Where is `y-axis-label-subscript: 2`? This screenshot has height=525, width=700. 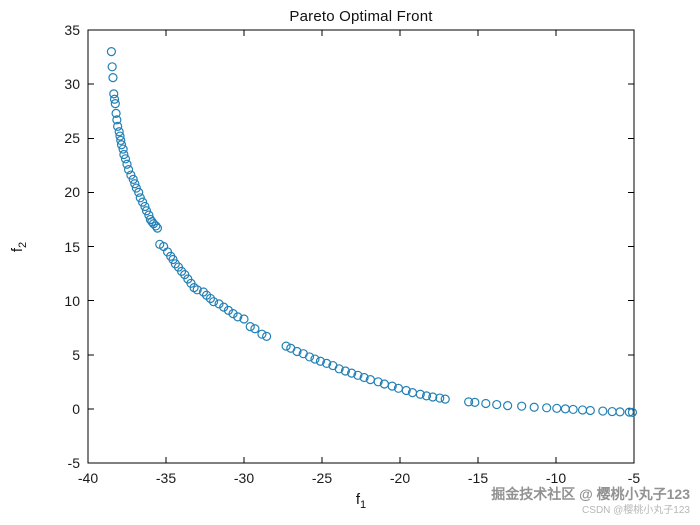 y-axis-label-subscript: 2 is located at coordinates (23, 244).